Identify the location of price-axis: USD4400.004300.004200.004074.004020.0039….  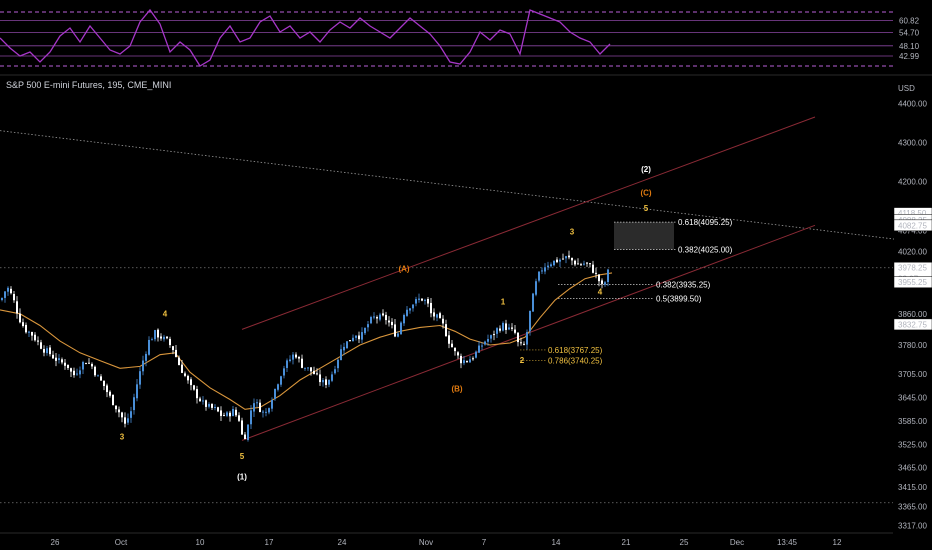
(912, 313).